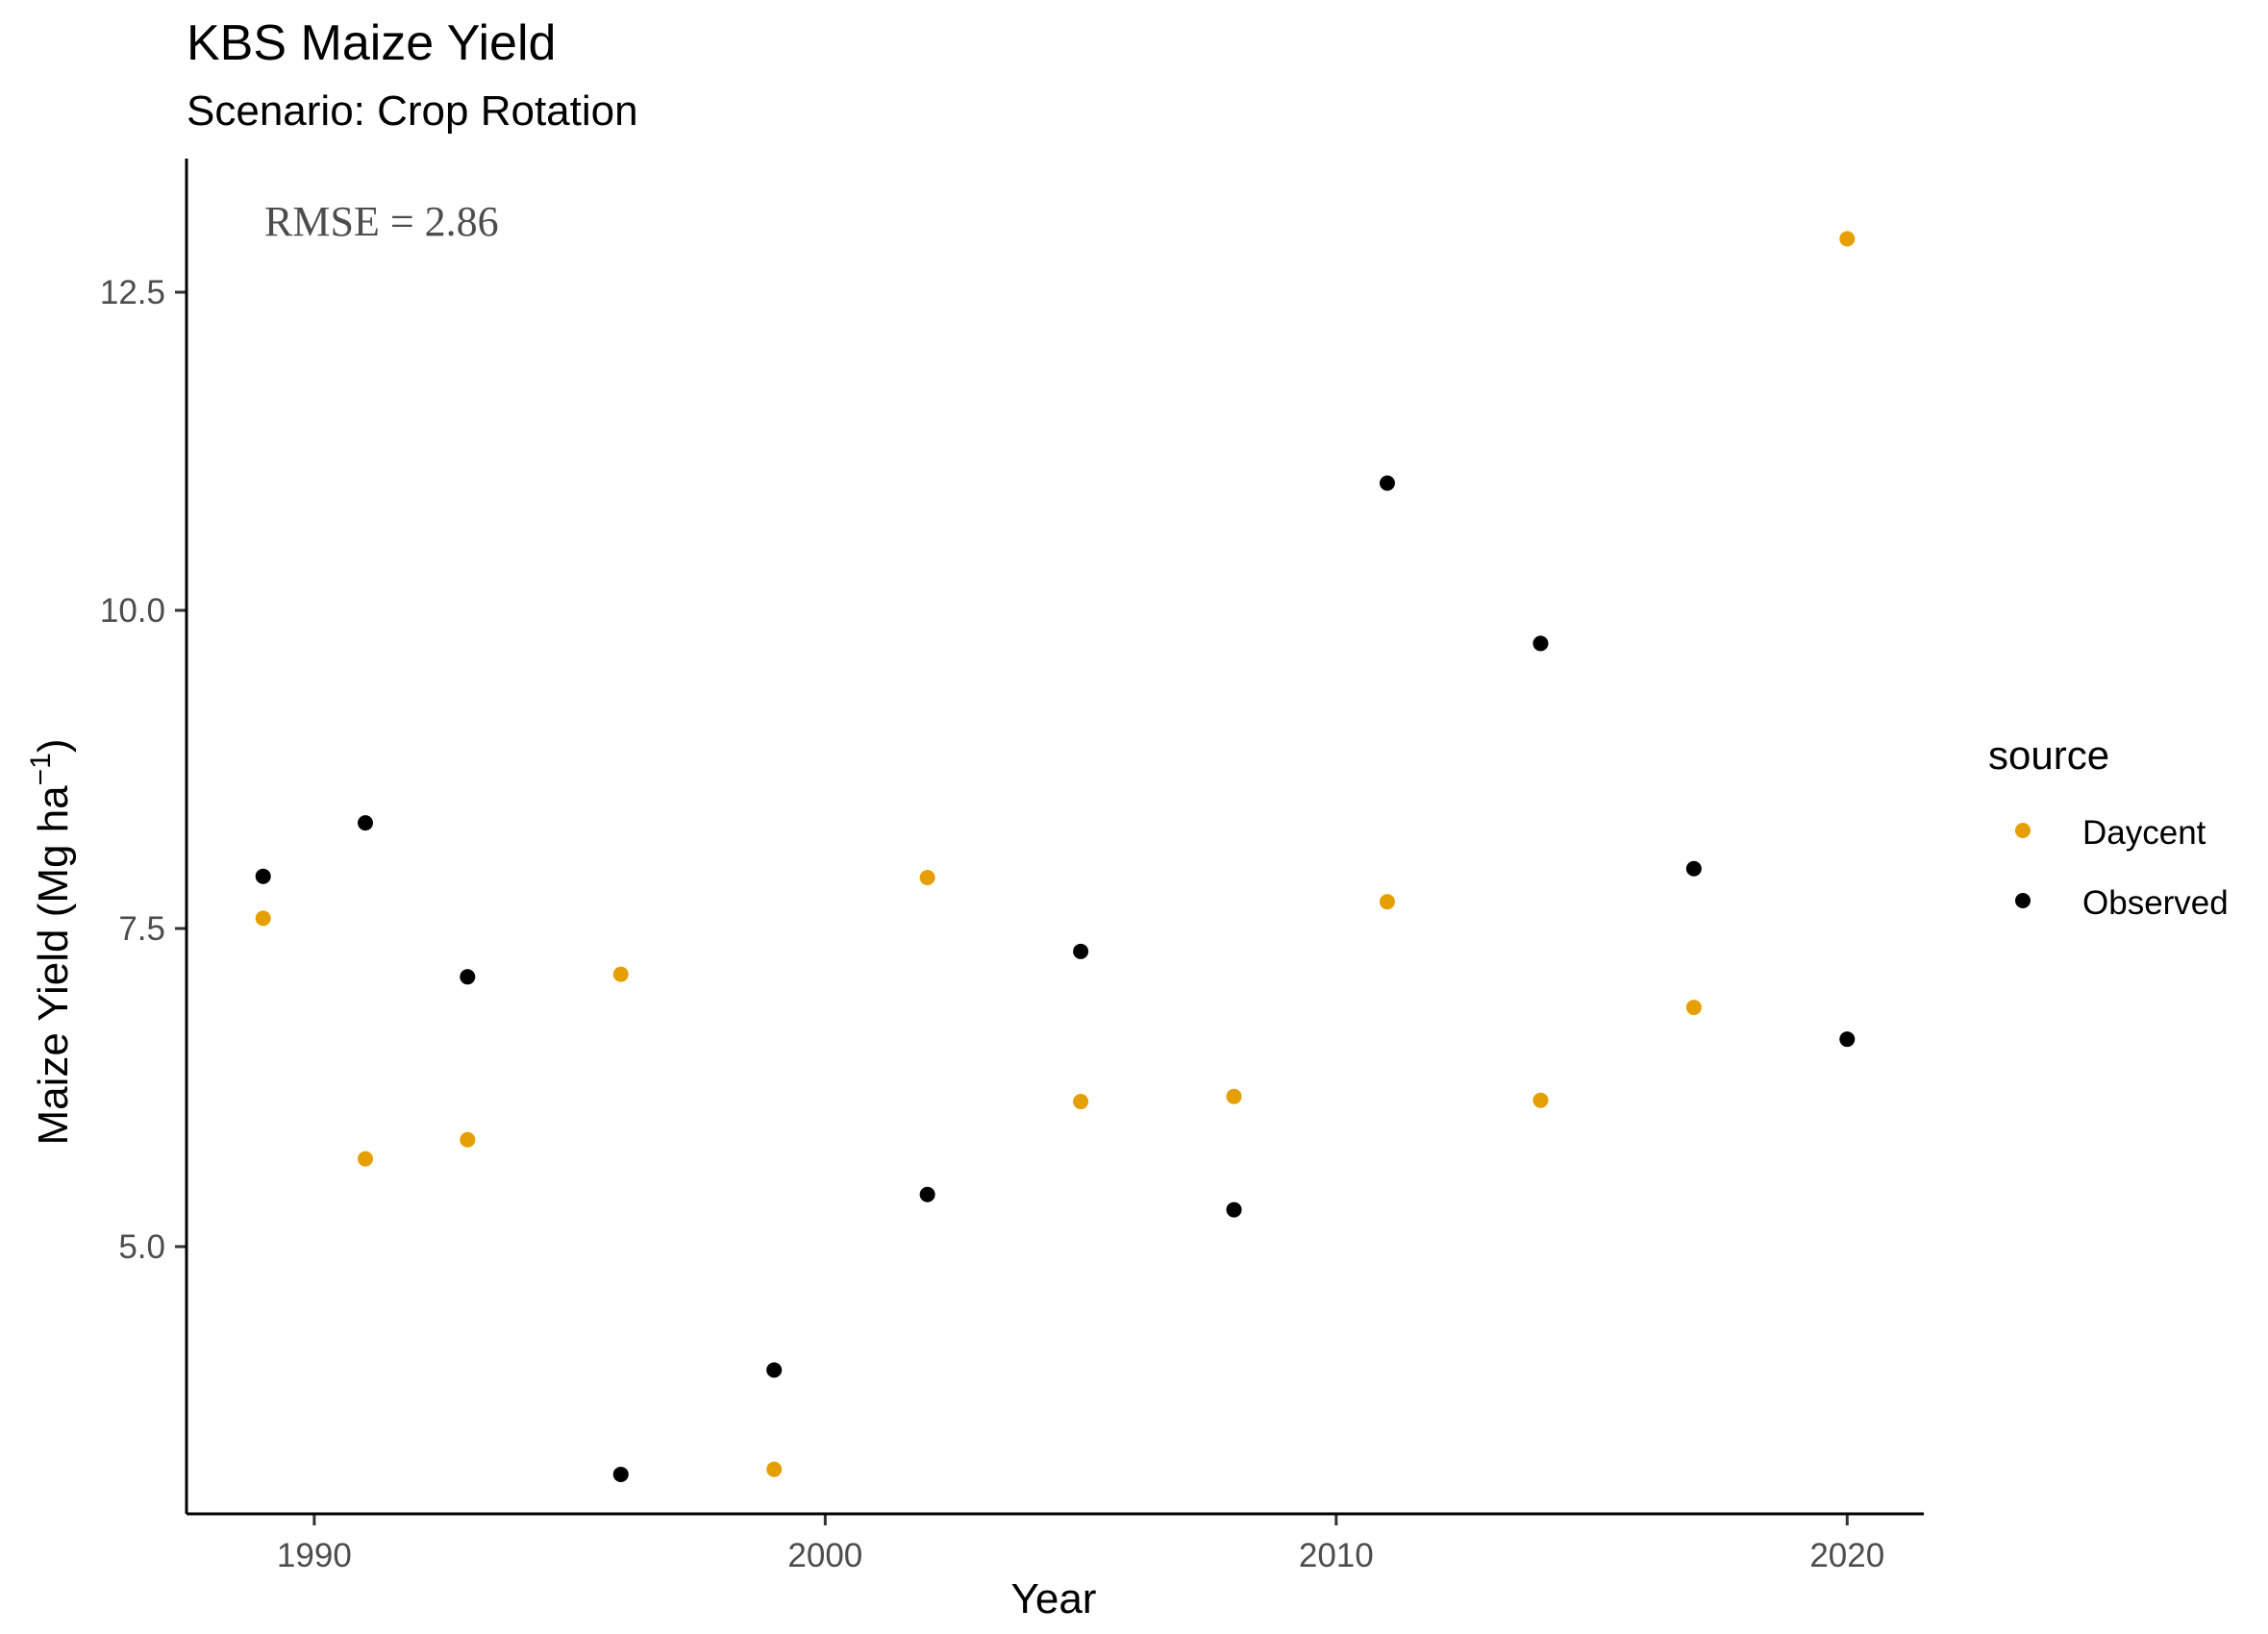  Describe the element at coordinates (381, 221) in the screenshot. I see `rmse-annotation: RMSE = 2.86` at that location.